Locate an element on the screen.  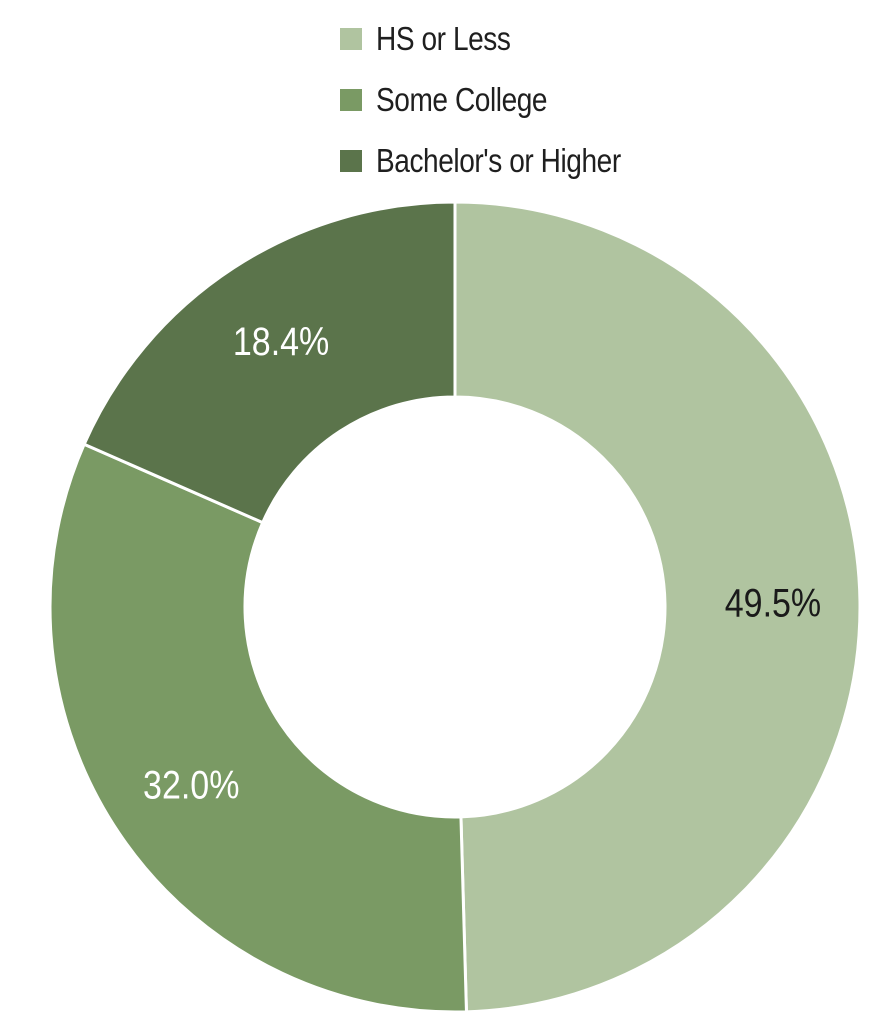
slice-bachelor-s-or-higher is located at coordinates (269, 362).